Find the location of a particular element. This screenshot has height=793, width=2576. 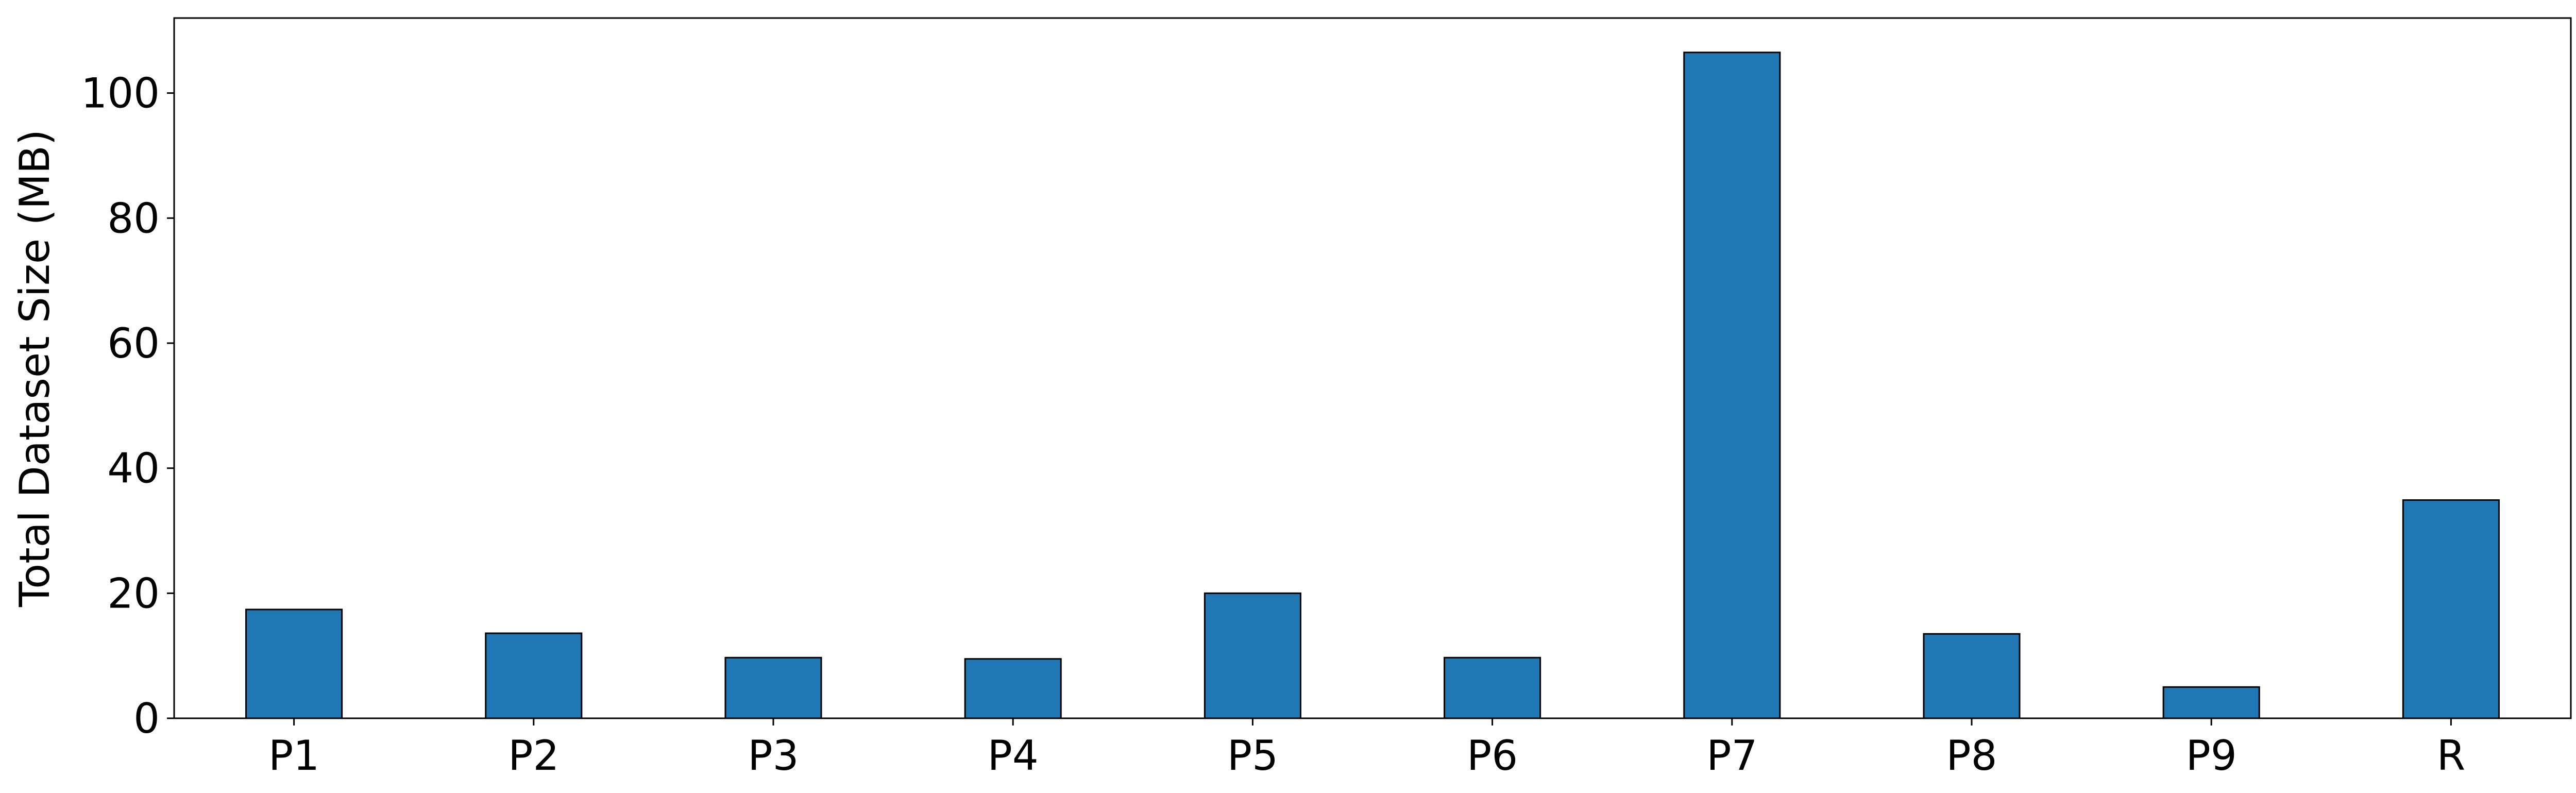

y-tick-label: 80 is located at coordinates (133, 218).